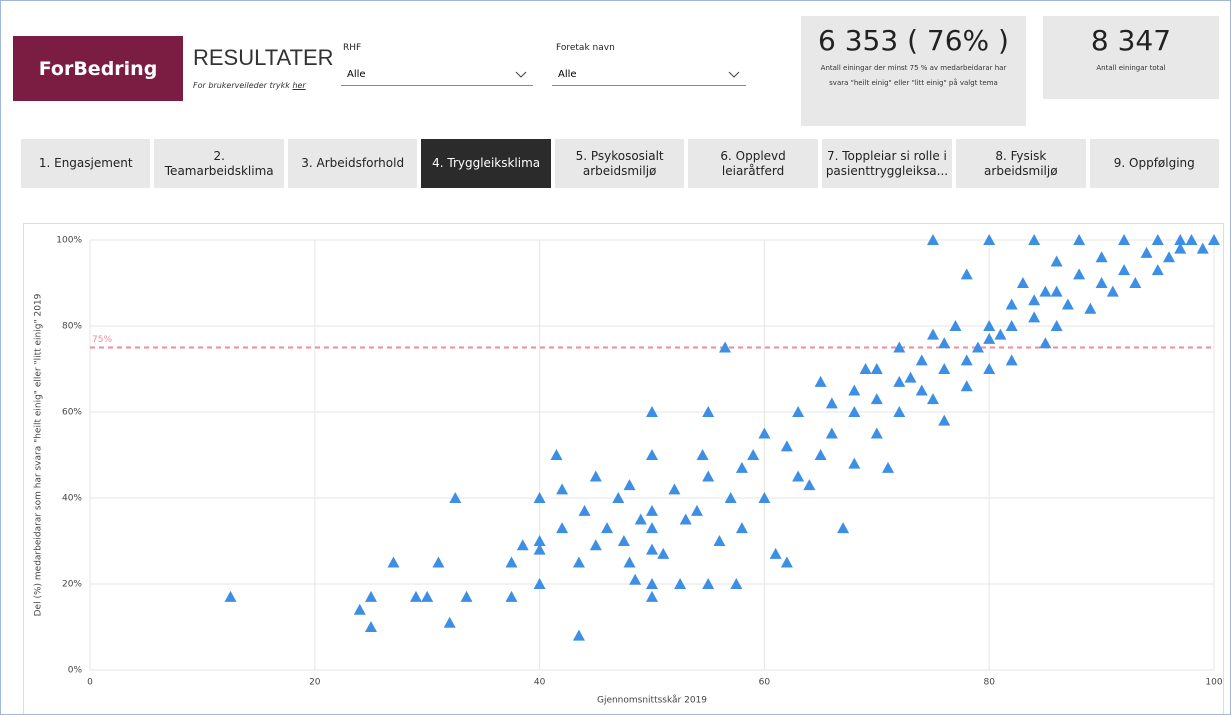  I want to click on dropdown-value: Alle, so click(356, 74).